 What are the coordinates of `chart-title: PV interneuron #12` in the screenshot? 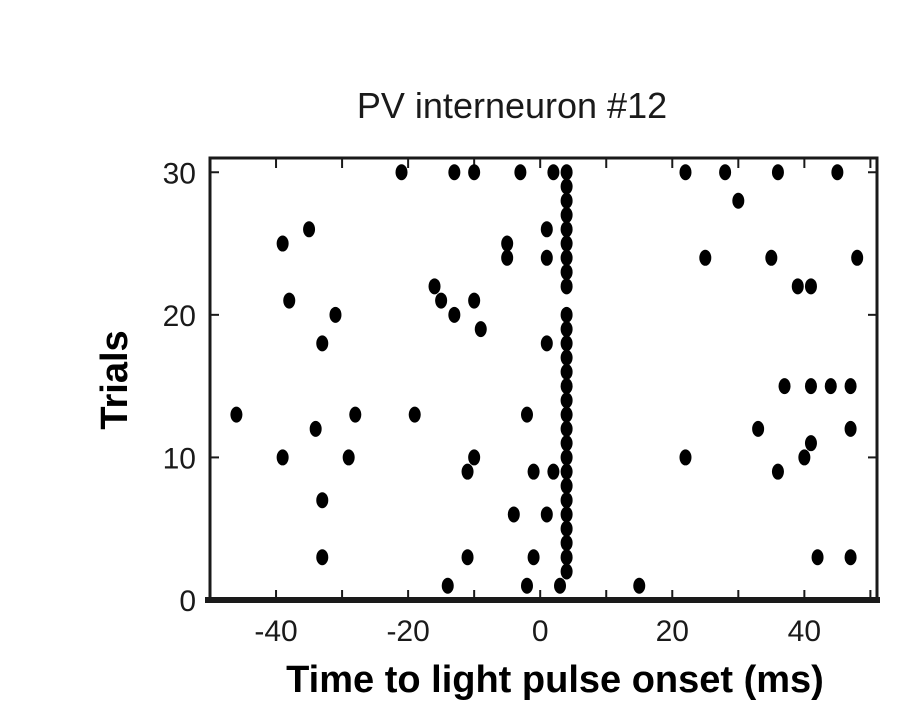 It's located at (512, 105).